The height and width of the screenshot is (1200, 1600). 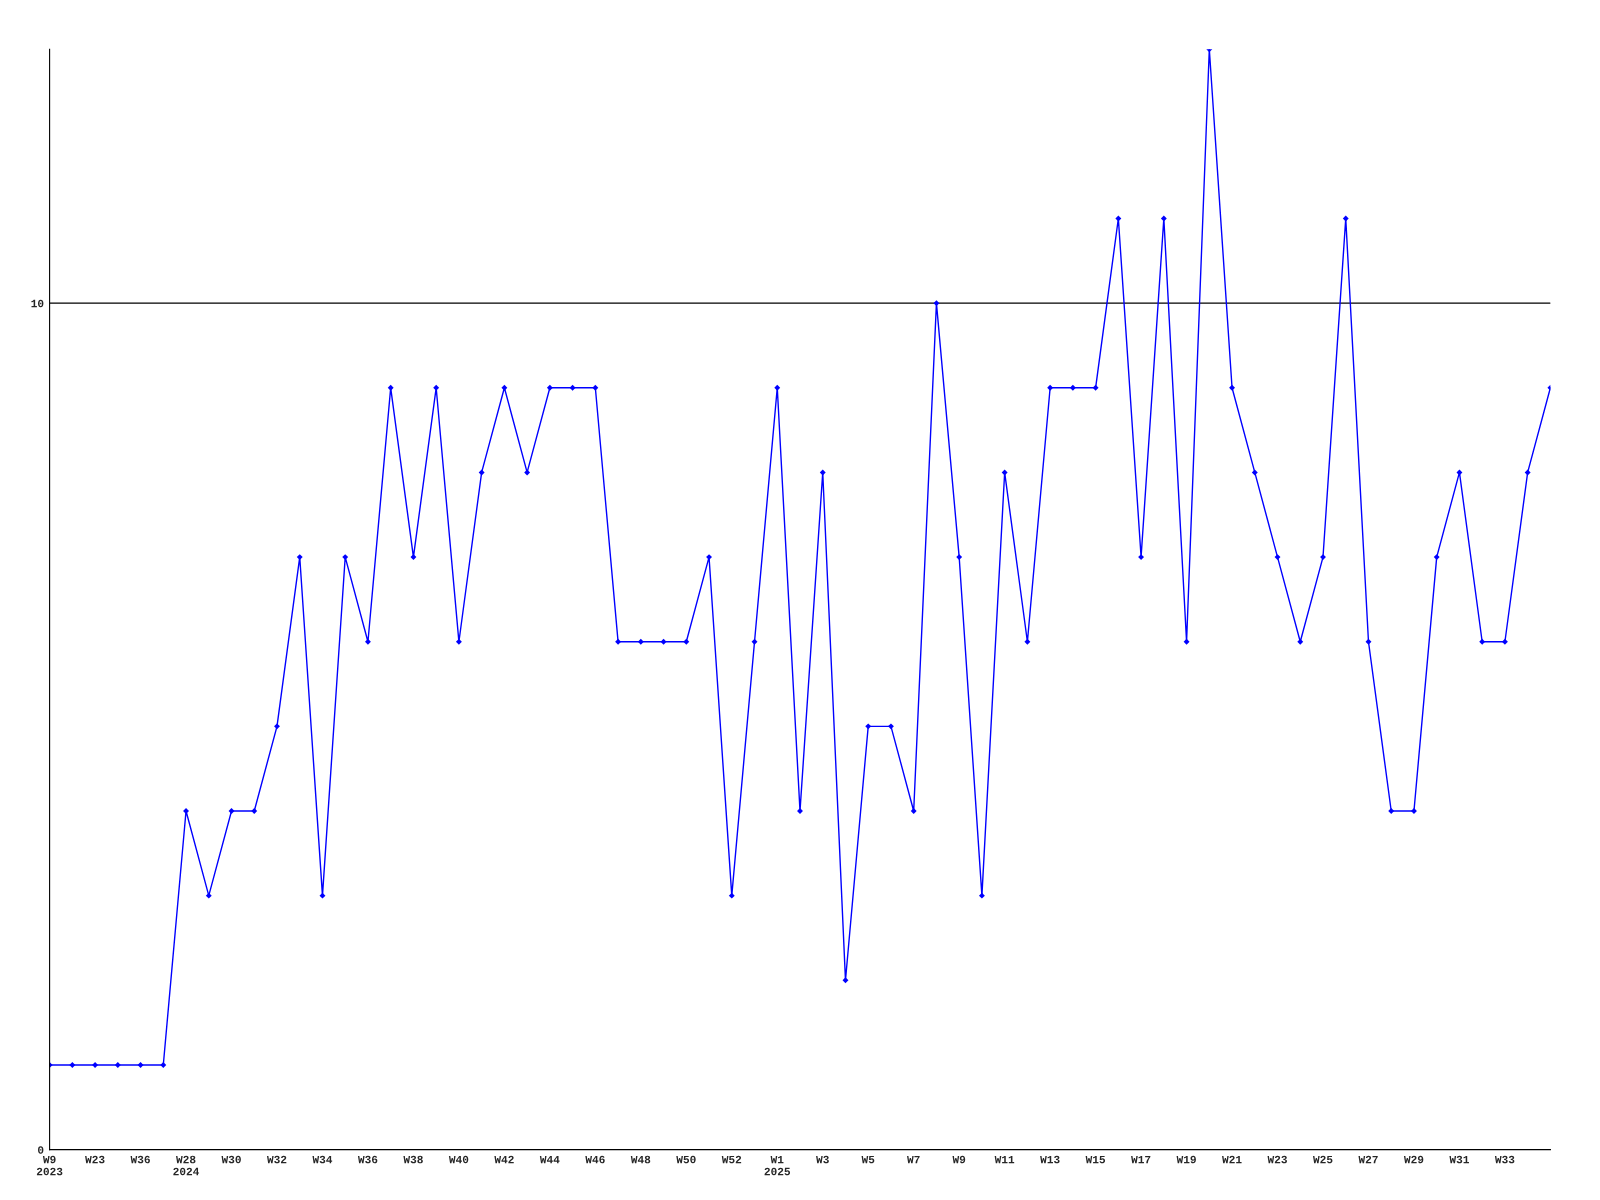 What do you see at coordinates (731, 1159) in the screenshot?
I see `x-tick-label: W52` at bounding box center [731, 1159].